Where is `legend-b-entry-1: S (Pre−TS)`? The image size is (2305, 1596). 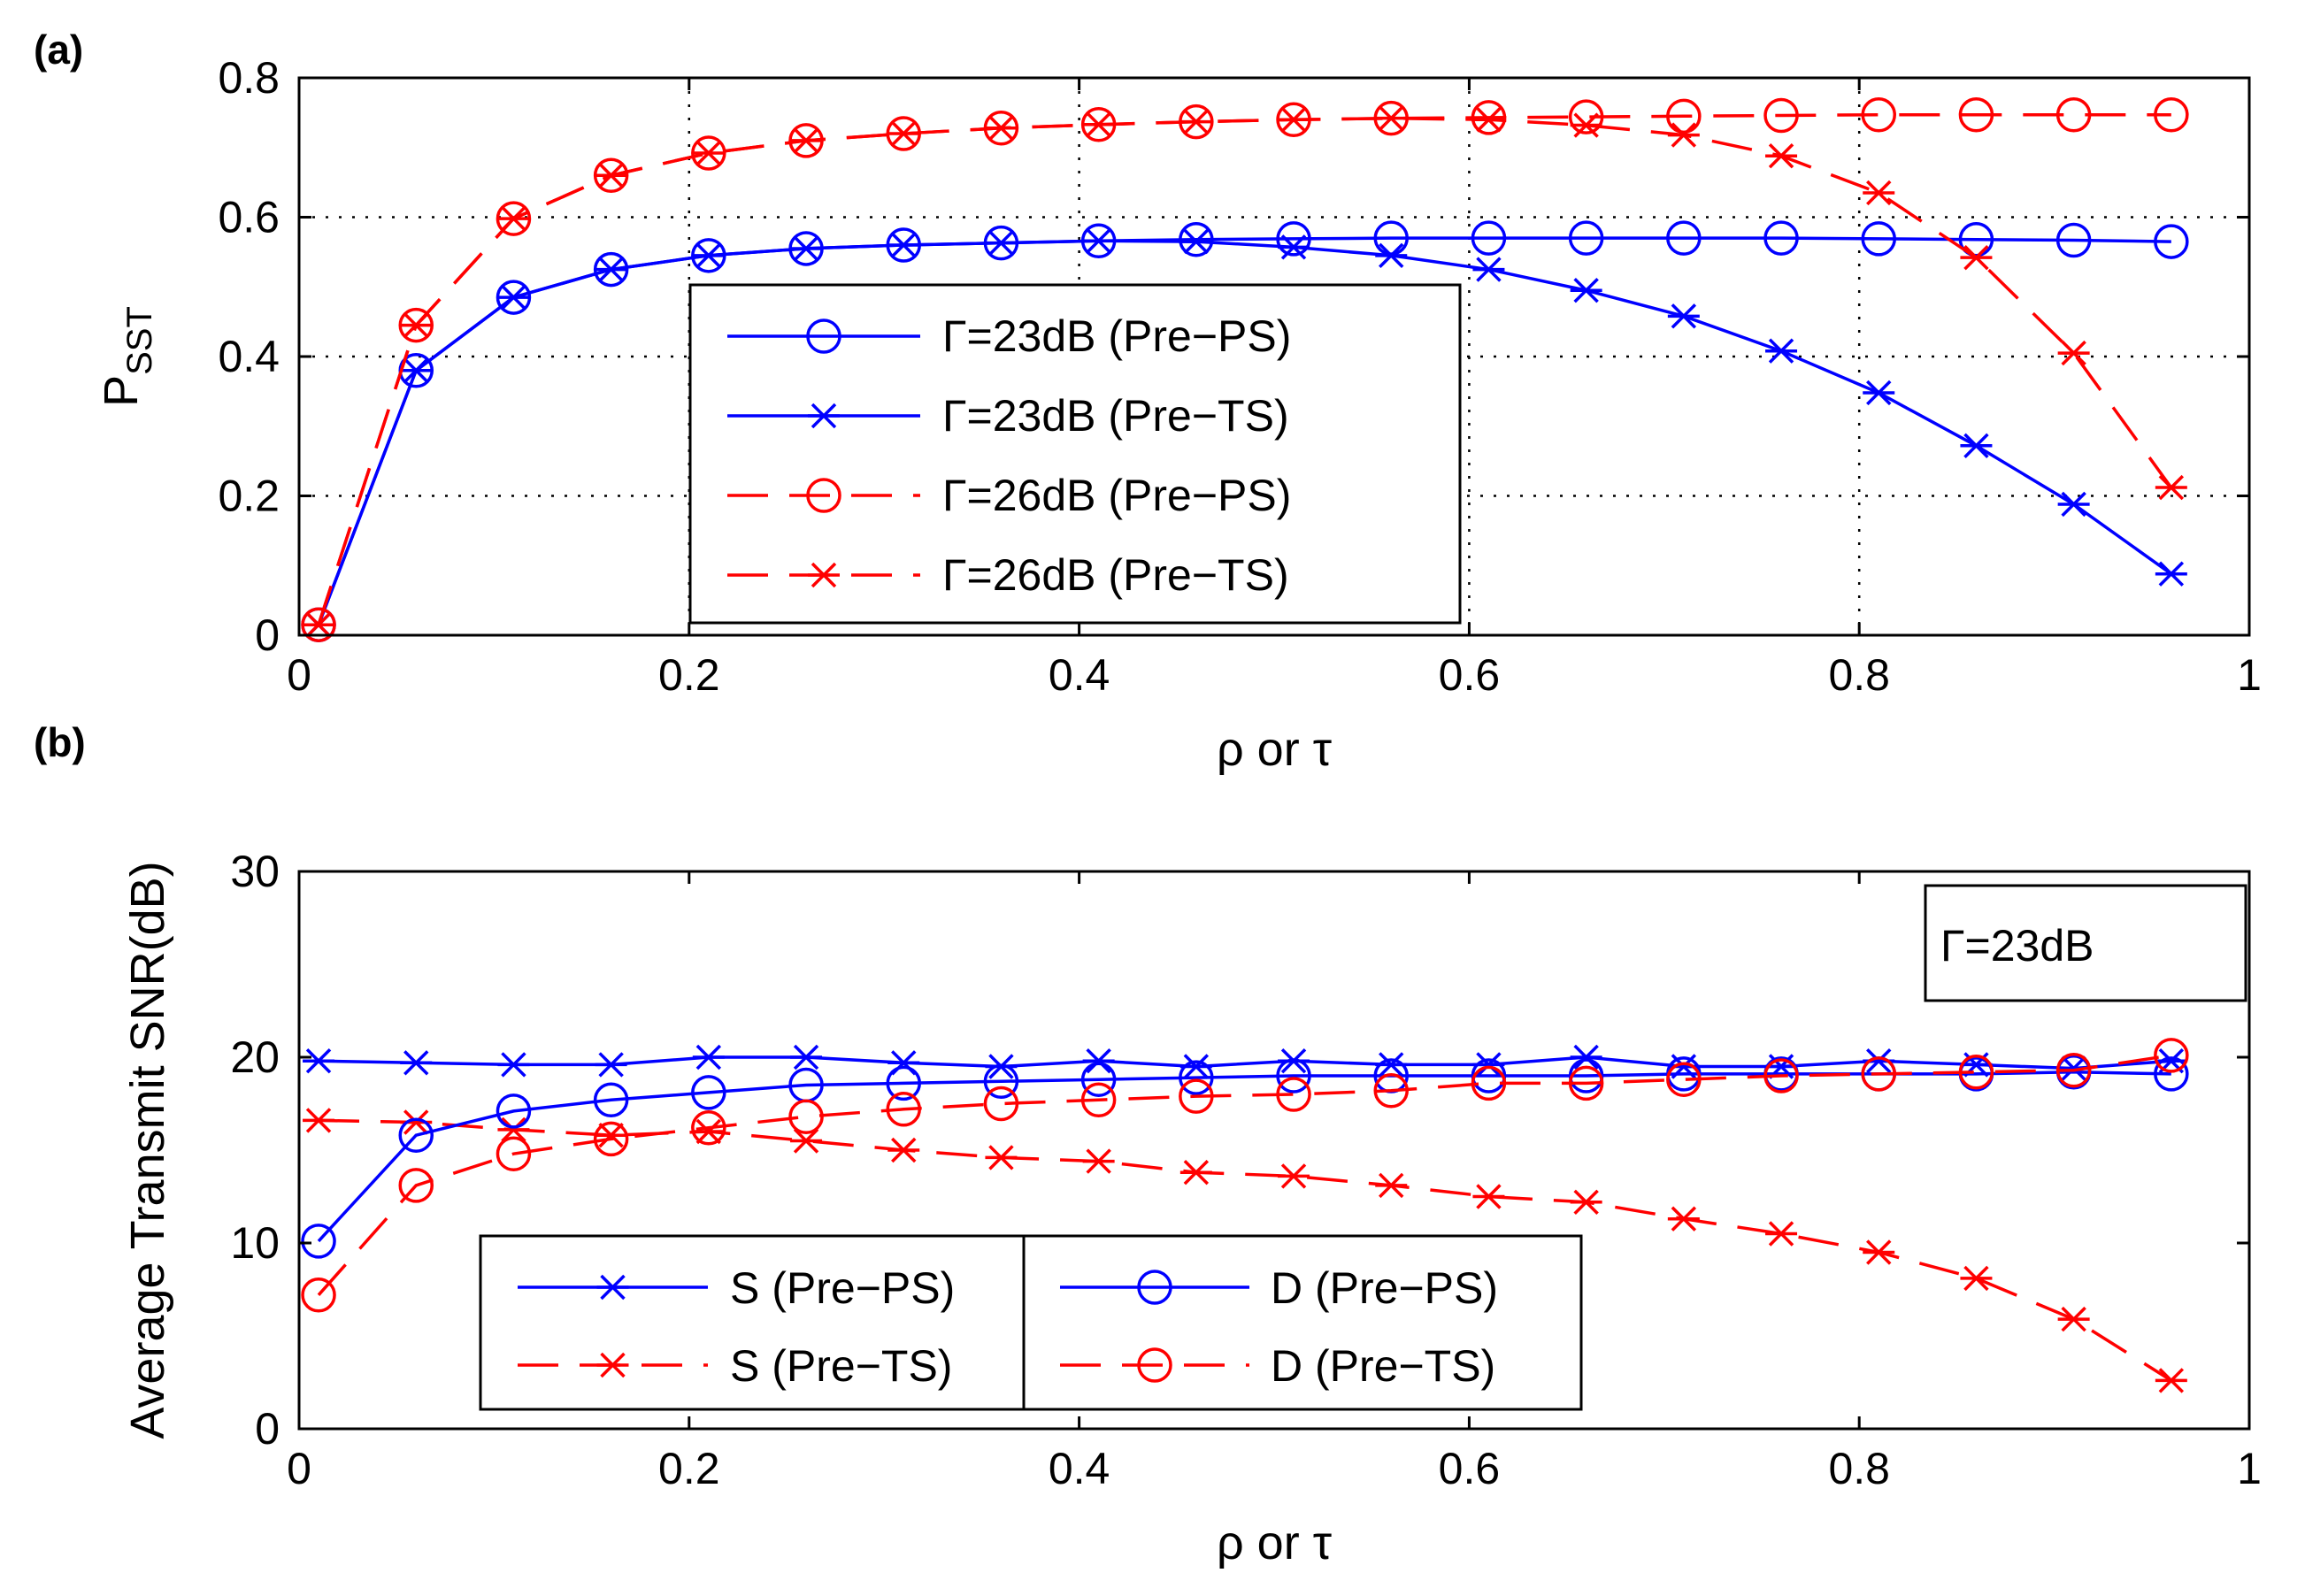 legend-b-entry-1: S (Pre−TS) is located at coordinates (841, 1366).